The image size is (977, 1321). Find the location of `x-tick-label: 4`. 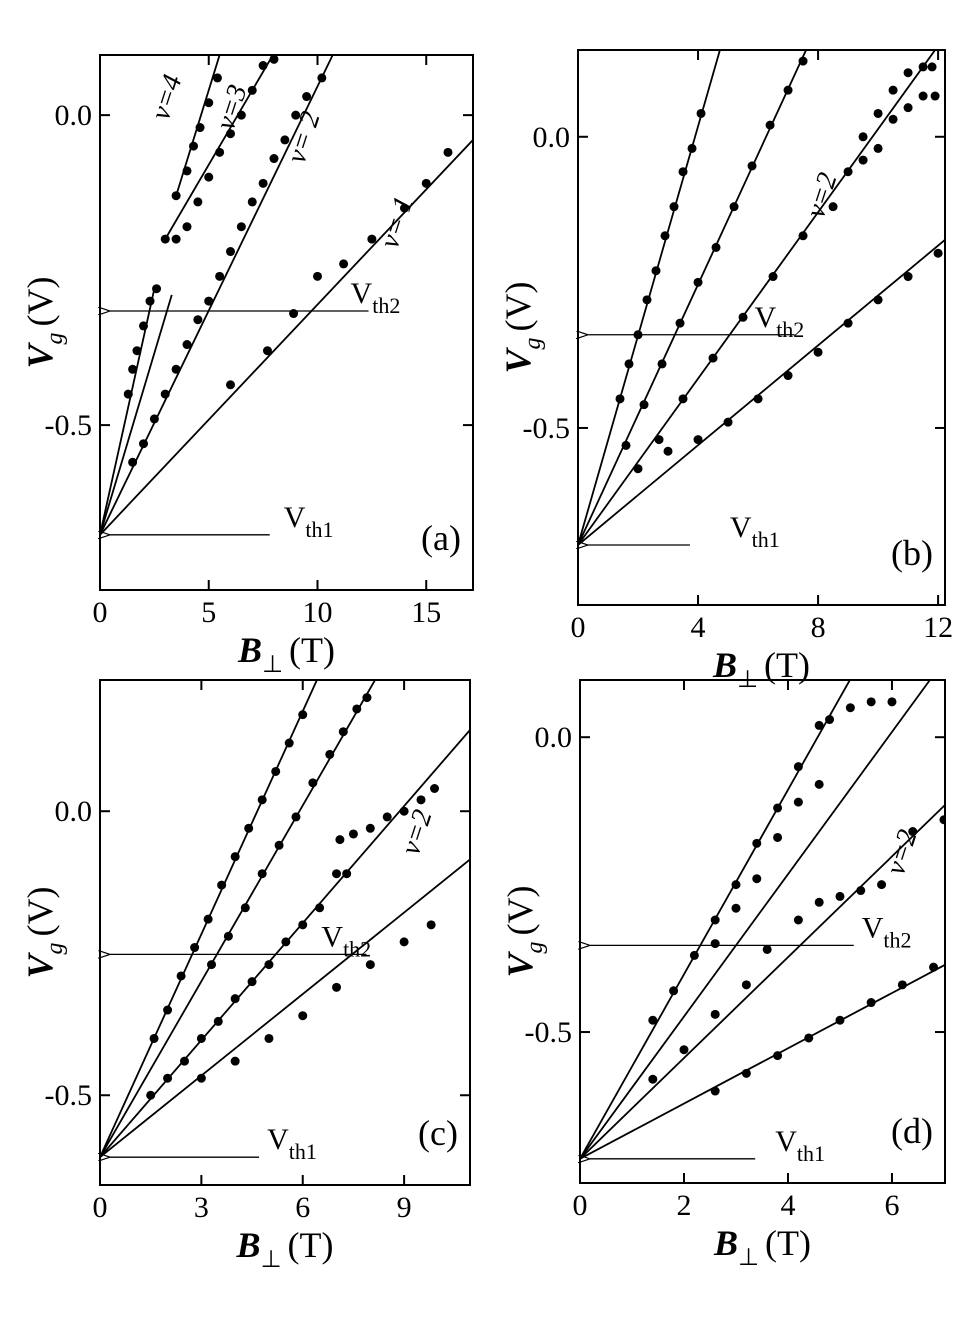

x-tick-label: 4 is located at coordinates (787, 1205).